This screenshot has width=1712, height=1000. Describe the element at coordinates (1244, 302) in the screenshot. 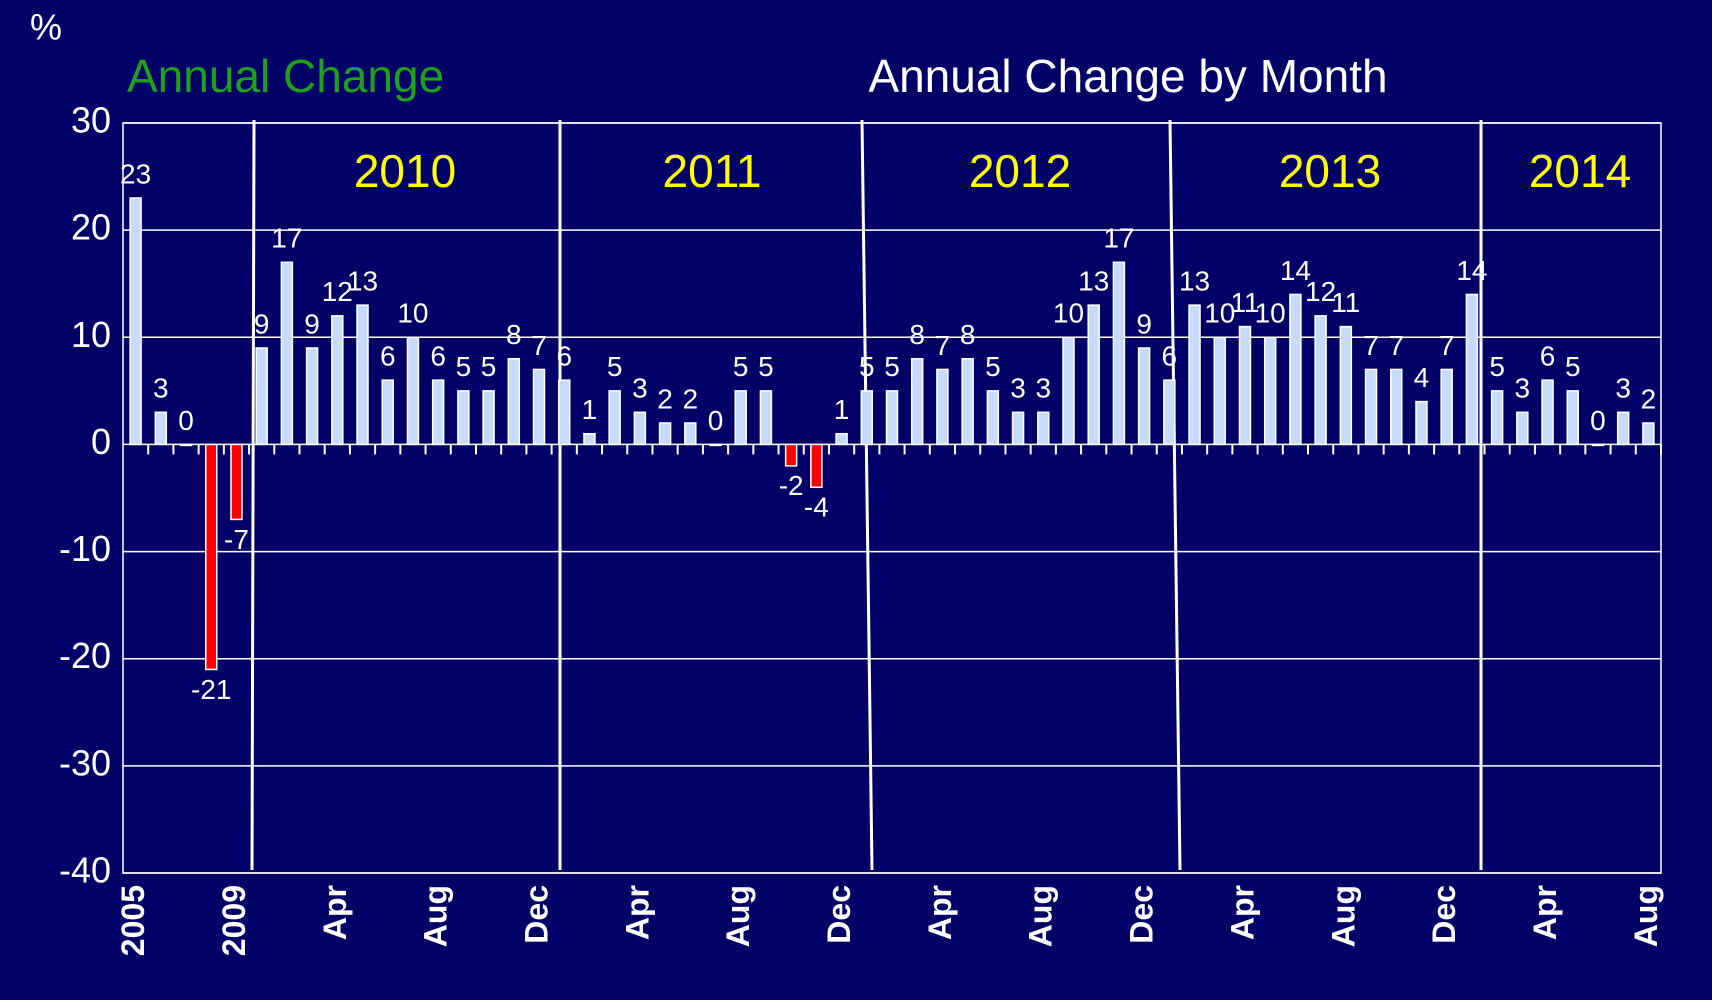

I see `data-label: 11` at that location.